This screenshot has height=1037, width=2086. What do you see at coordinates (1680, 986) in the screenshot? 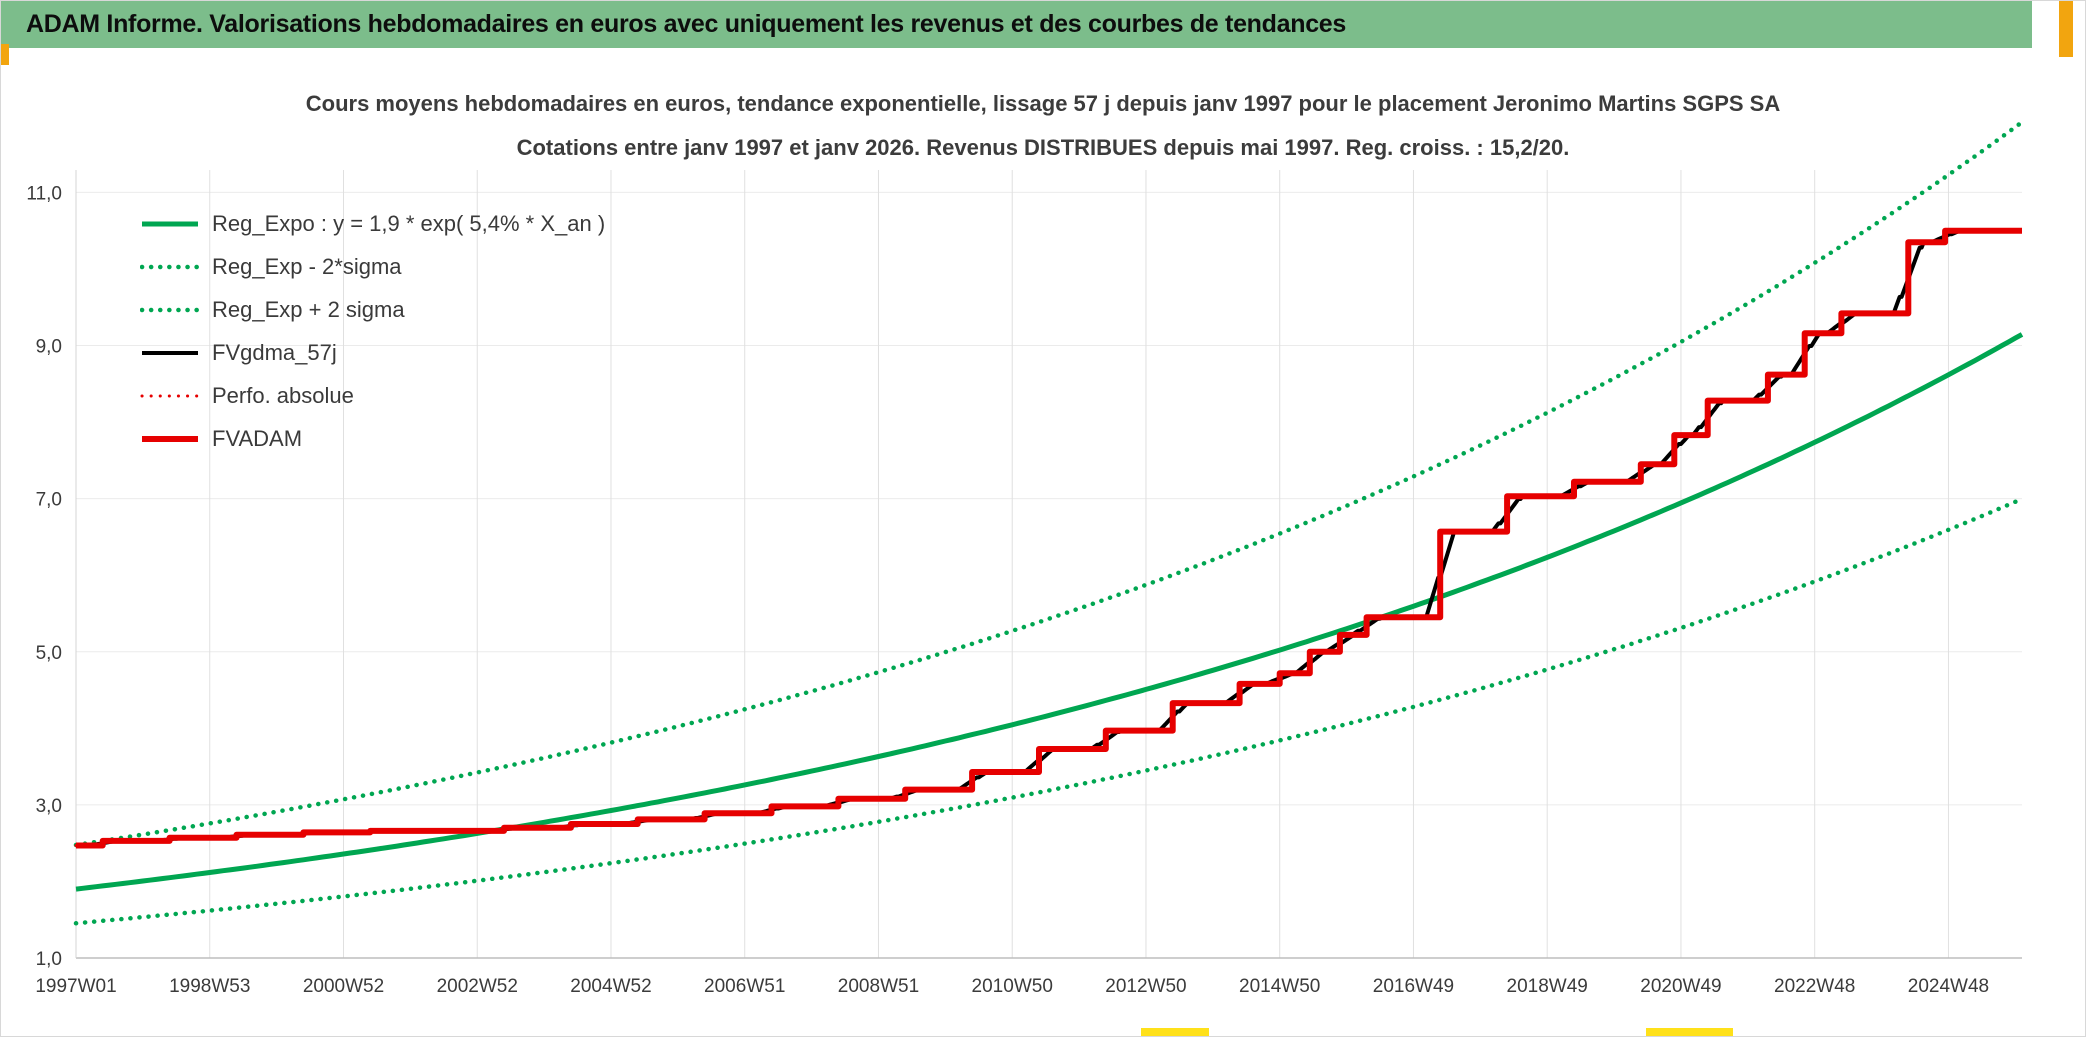
I see `x-tick-label: 2020W49` at bounding box center [1680, 986].